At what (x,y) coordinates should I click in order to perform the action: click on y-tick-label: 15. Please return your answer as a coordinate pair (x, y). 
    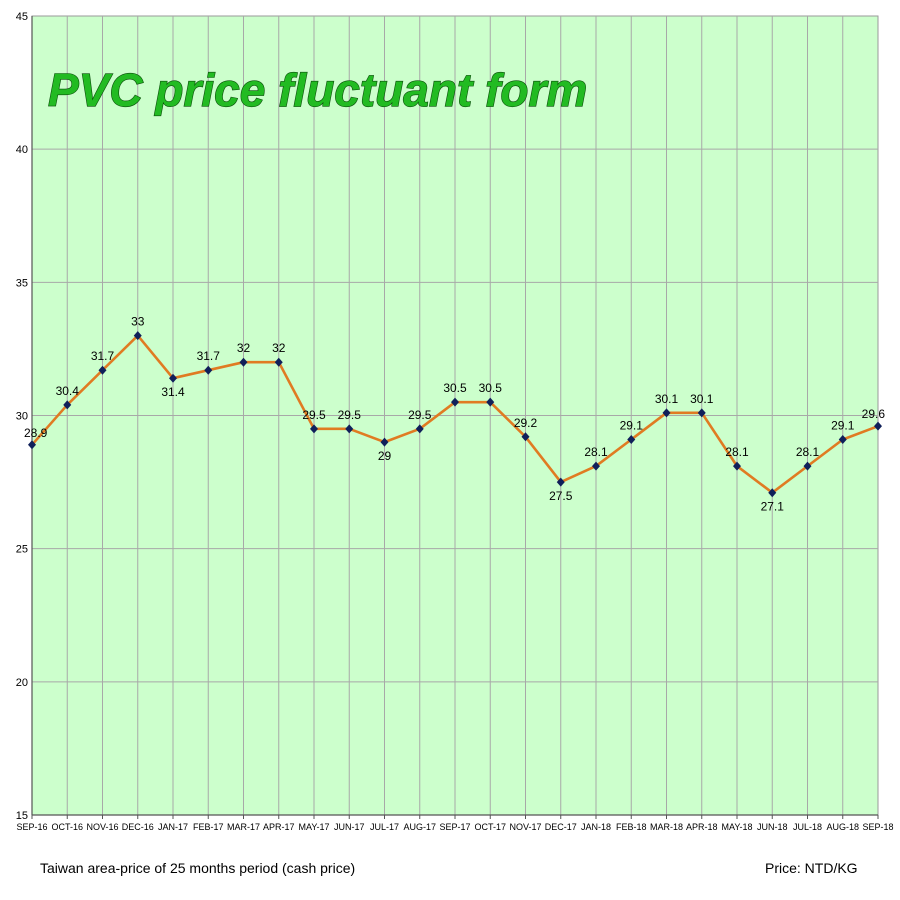
    Looking at the image, I should click on (22, 816).